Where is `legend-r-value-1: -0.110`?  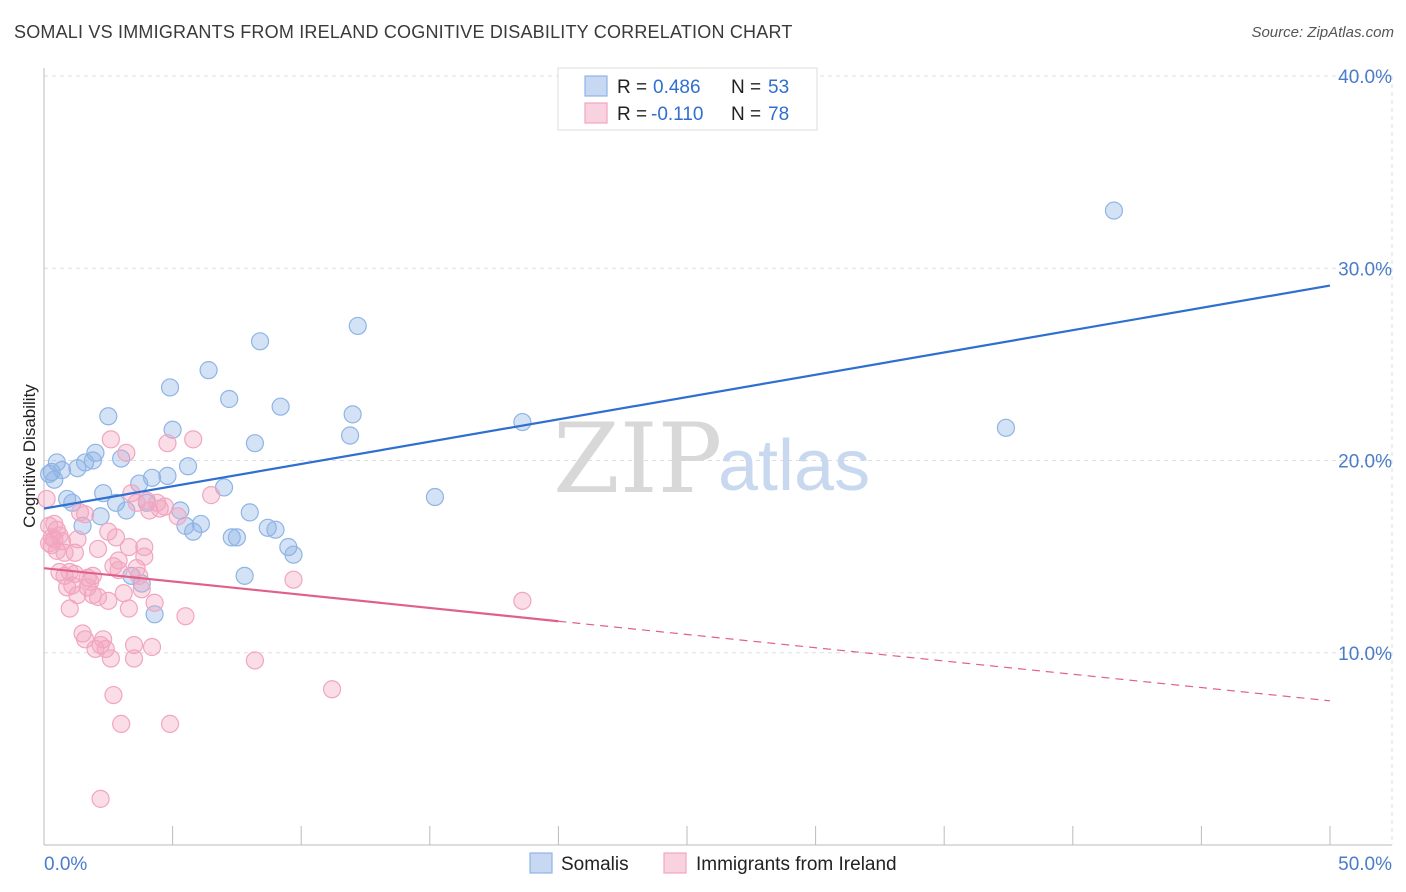
legend-r-value-1: -0.110 is located at coordinates (677, 114).